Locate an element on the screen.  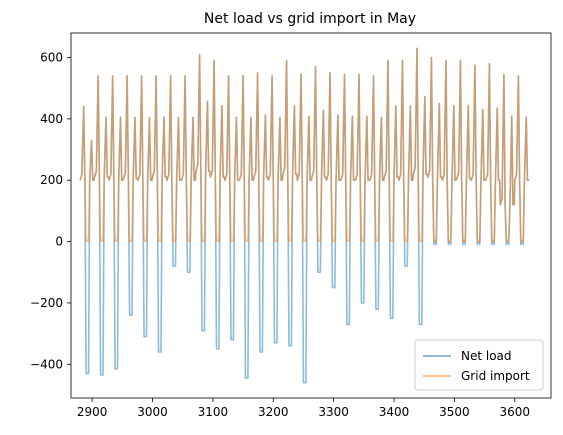
x-axis: 2900 3000 3100 3200 3300 3400 3500 3600 is located at coordinates (303, 408).